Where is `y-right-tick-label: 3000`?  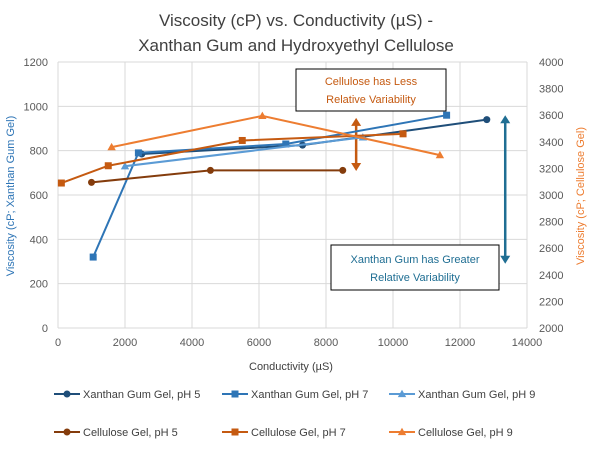 y-right-tick-label: 3000 is located at coordinates (551, 196).